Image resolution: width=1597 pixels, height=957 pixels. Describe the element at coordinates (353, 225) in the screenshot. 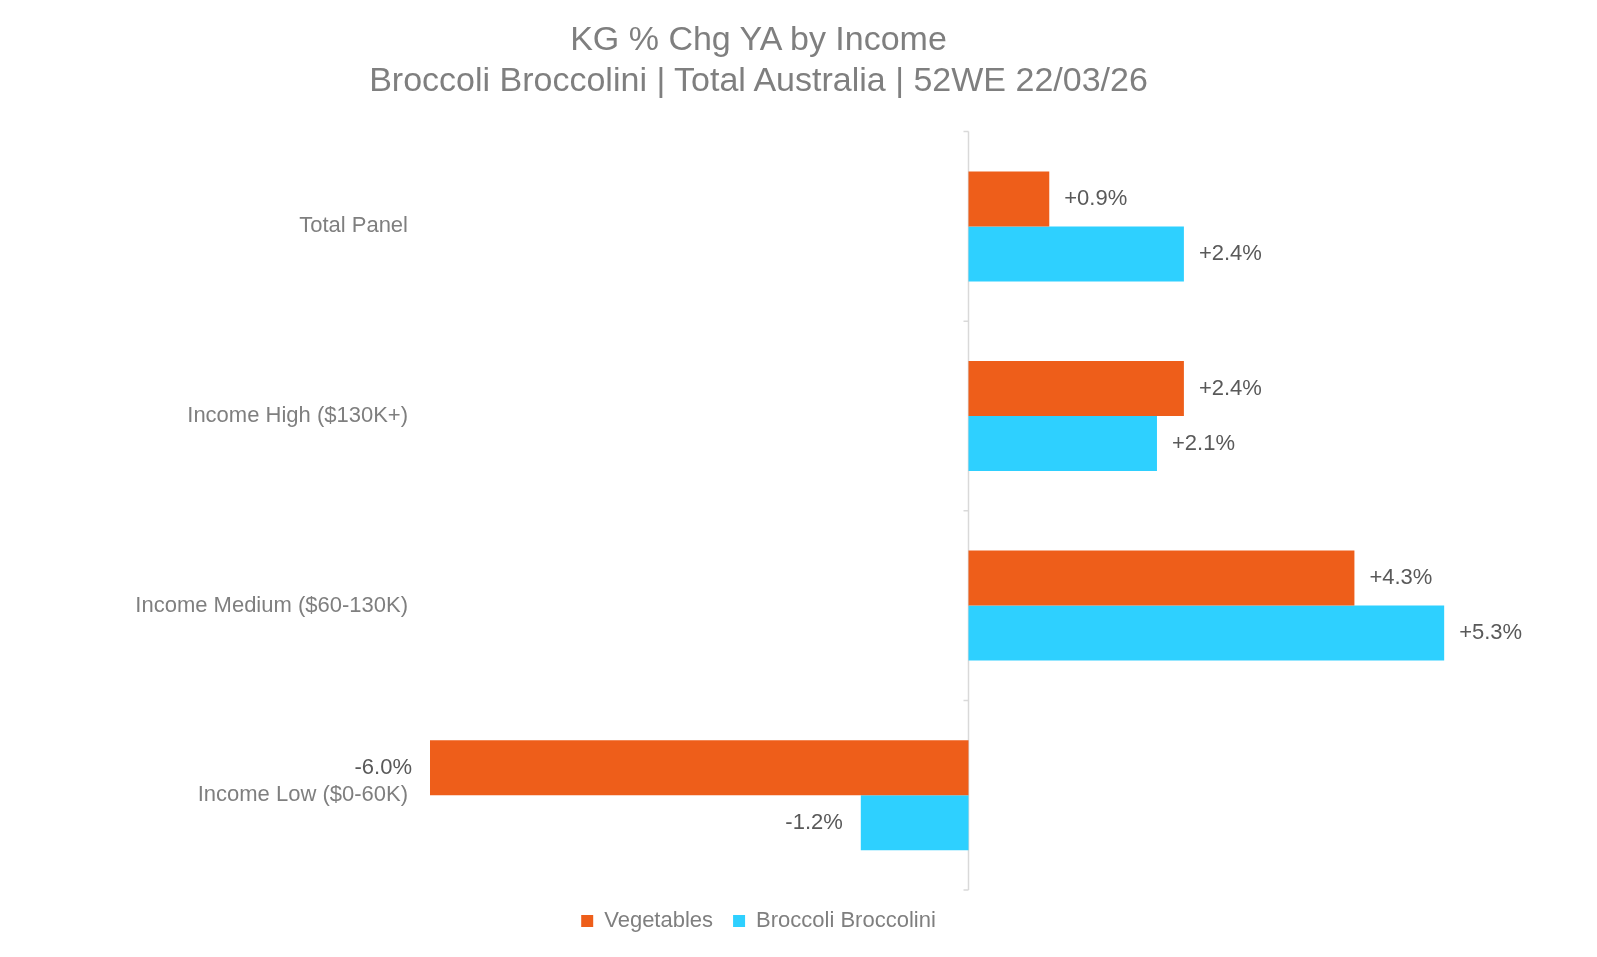

I see `y-tick-label: Total Panel` at that location.